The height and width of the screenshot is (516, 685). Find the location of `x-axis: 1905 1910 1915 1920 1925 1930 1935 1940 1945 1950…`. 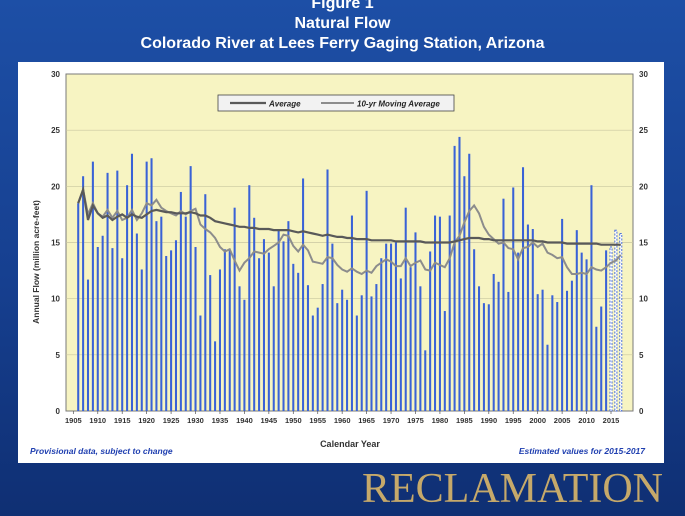

x-axis: 1905 1910 1915 1920 1925 1930 1935 1940 1945 1950… is located at coordinates (342, 418).